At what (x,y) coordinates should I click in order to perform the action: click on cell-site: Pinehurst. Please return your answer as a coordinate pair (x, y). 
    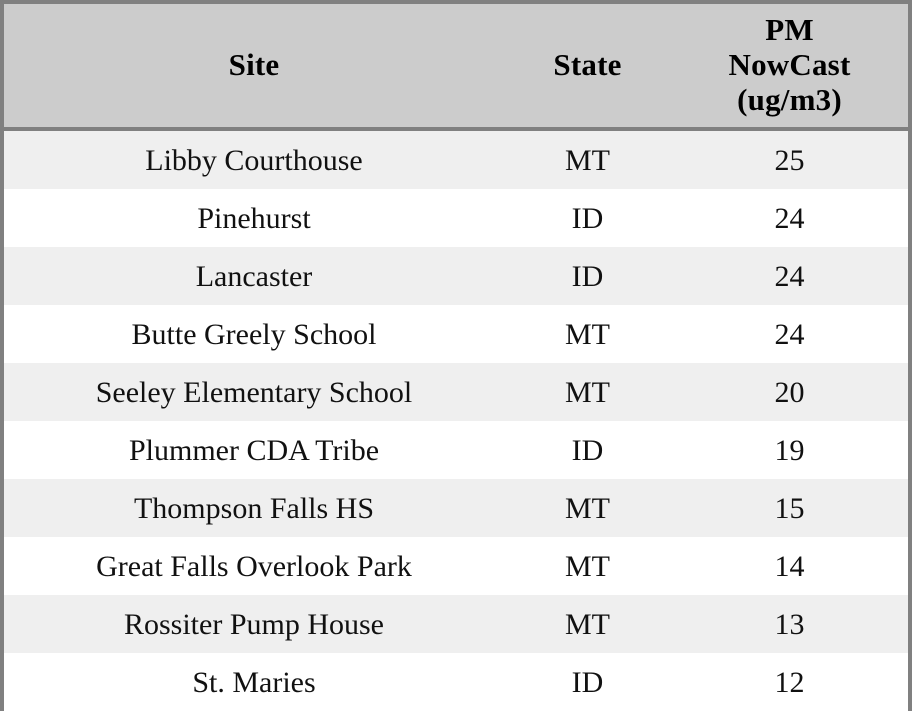
    Looking at the image, I should click on (254, 218).